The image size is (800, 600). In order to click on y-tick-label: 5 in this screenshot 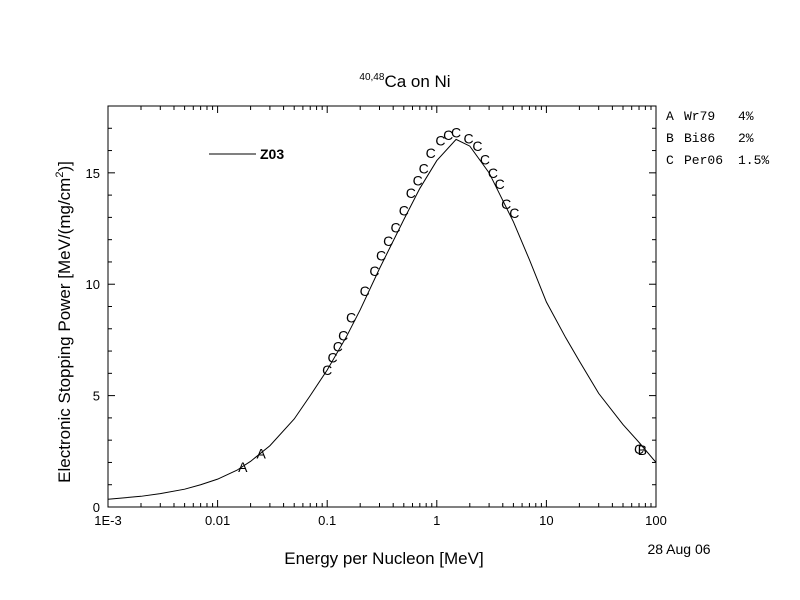, I will do `click(96, 396)`.